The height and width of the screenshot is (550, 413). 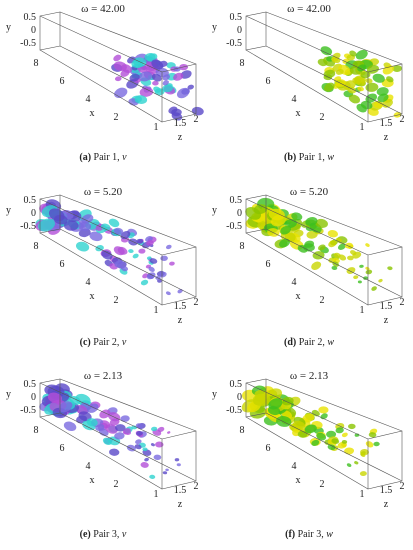 I want to click on caption-label: (d), so click(x=290, y=342).